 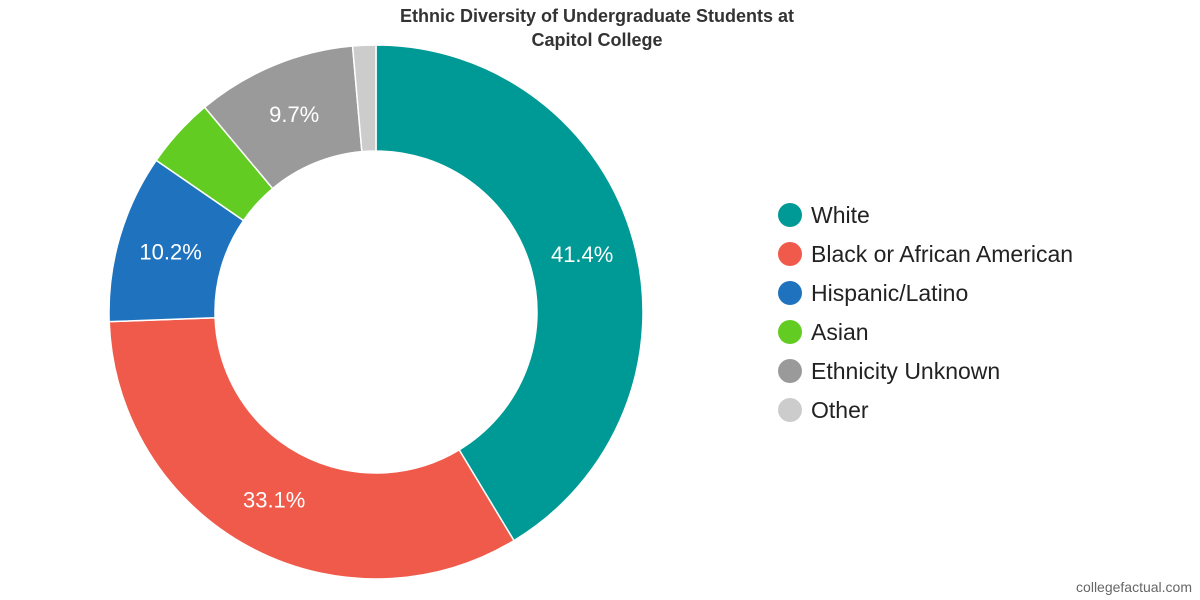 I want to click on legend-swatch-other, so click(x=790, y=410).